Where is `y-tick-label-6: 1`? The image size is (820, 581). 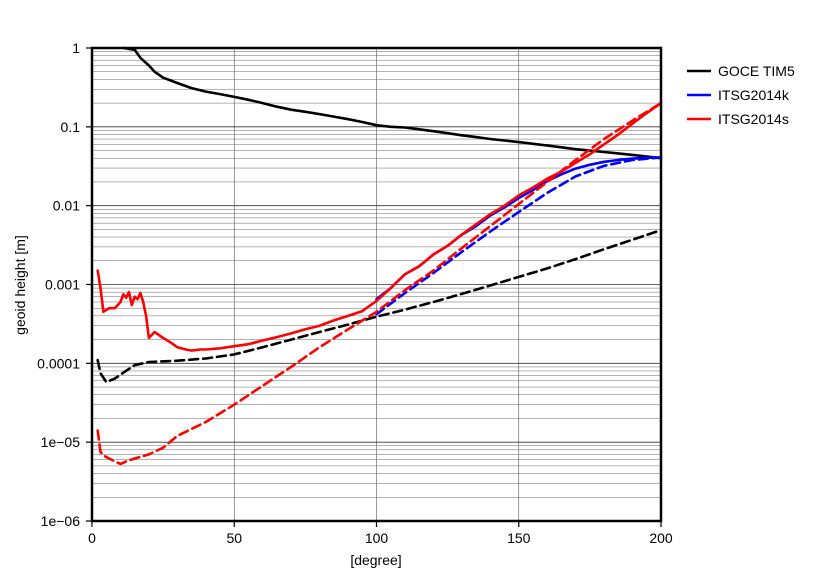
y-tick-label-6: 1 is located at coordinates (76, 48).